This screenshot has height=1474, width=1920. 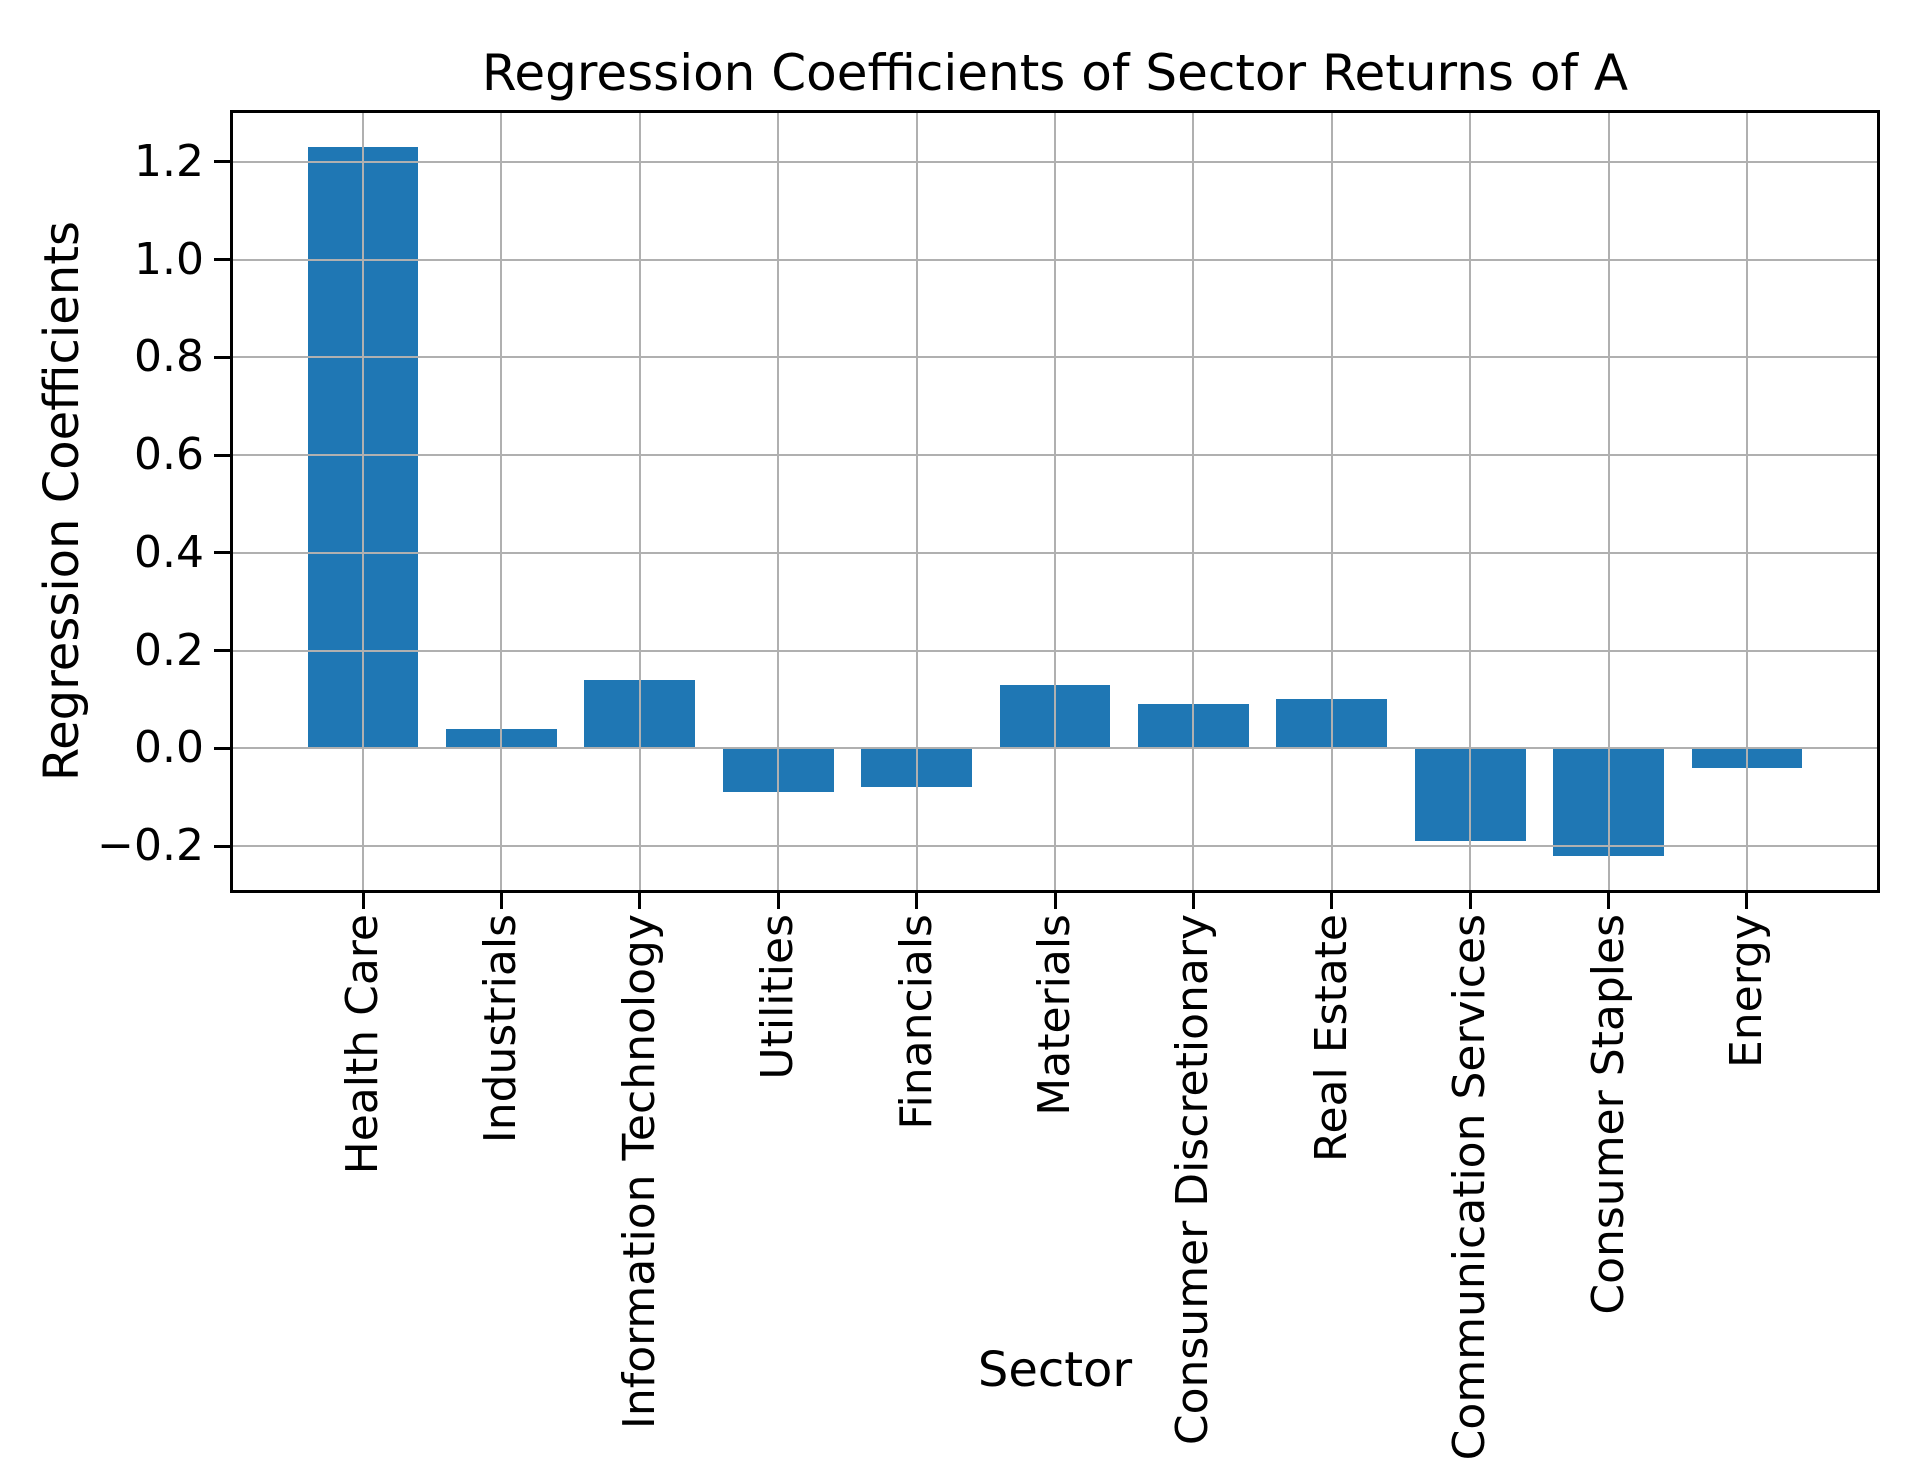 I want to click on y-tick-label: 0.8, so click(x=169, y=357).